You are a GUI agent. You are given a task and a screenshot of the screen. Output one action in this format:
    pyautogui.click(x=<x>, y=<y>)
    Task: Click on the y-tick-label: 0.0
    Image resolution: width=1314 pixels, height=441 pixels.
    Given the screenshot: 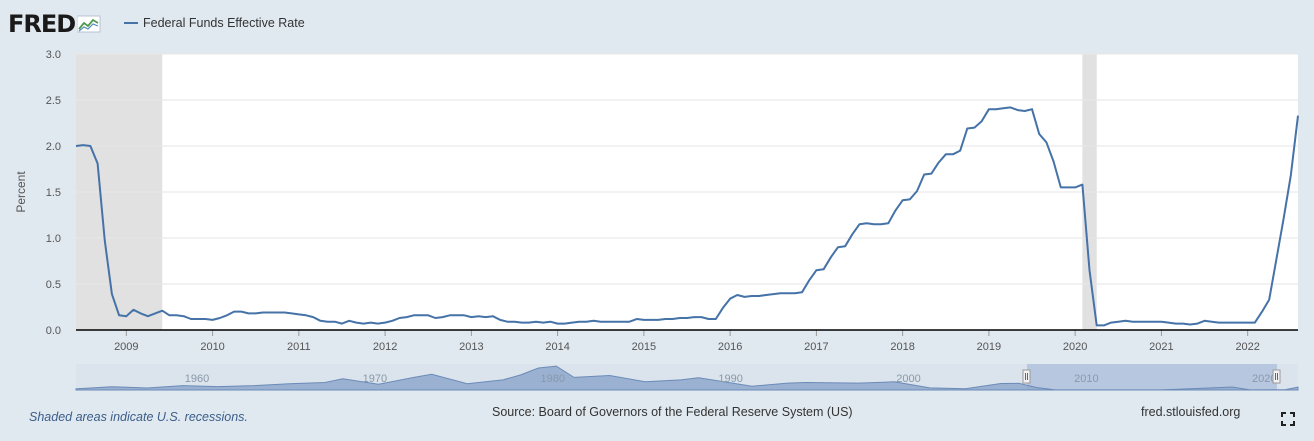 What is the action you would take?
    pyautogui.click(x=53, y=331)
    